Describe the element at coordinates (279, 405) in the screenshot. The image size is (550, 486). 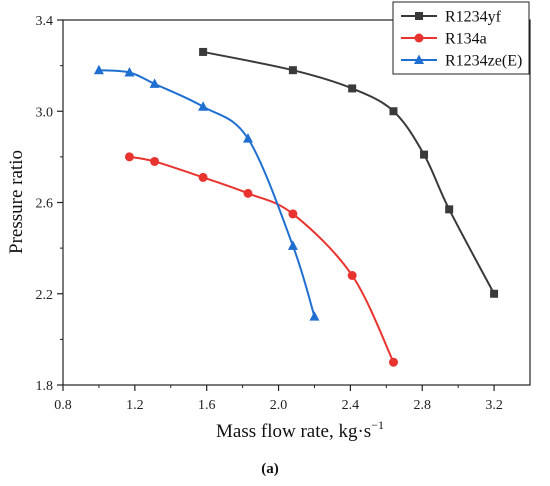
I see `x-tick-label: 2.0` at that location.